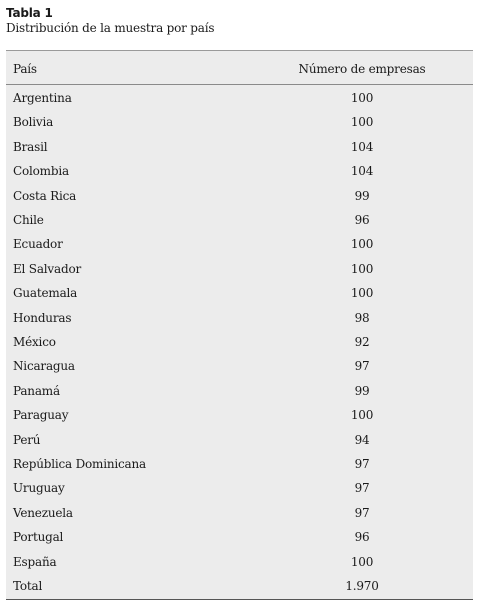 This screenshot has height=601, width=480. Describe the element at coordinates (36, 390) in the screenshot. I see `country-cell: Panamá` at that location.